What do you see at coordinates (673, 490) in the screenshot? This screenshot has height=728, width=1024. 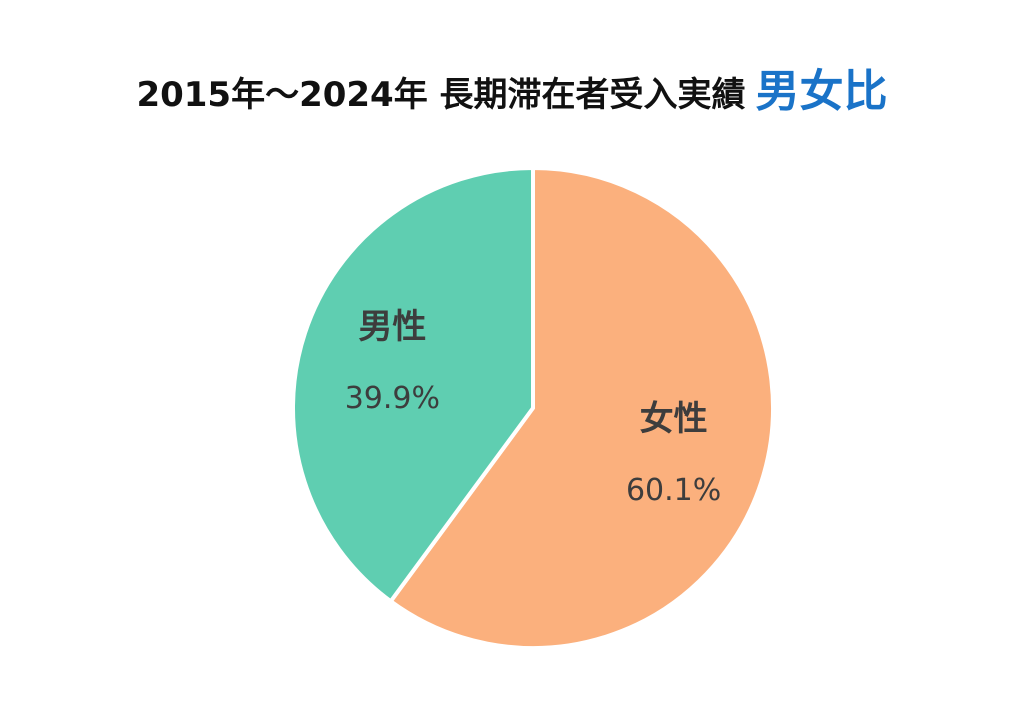 I see `pie-slice-value-0: 60.1%` at bounding box center [673, 490].